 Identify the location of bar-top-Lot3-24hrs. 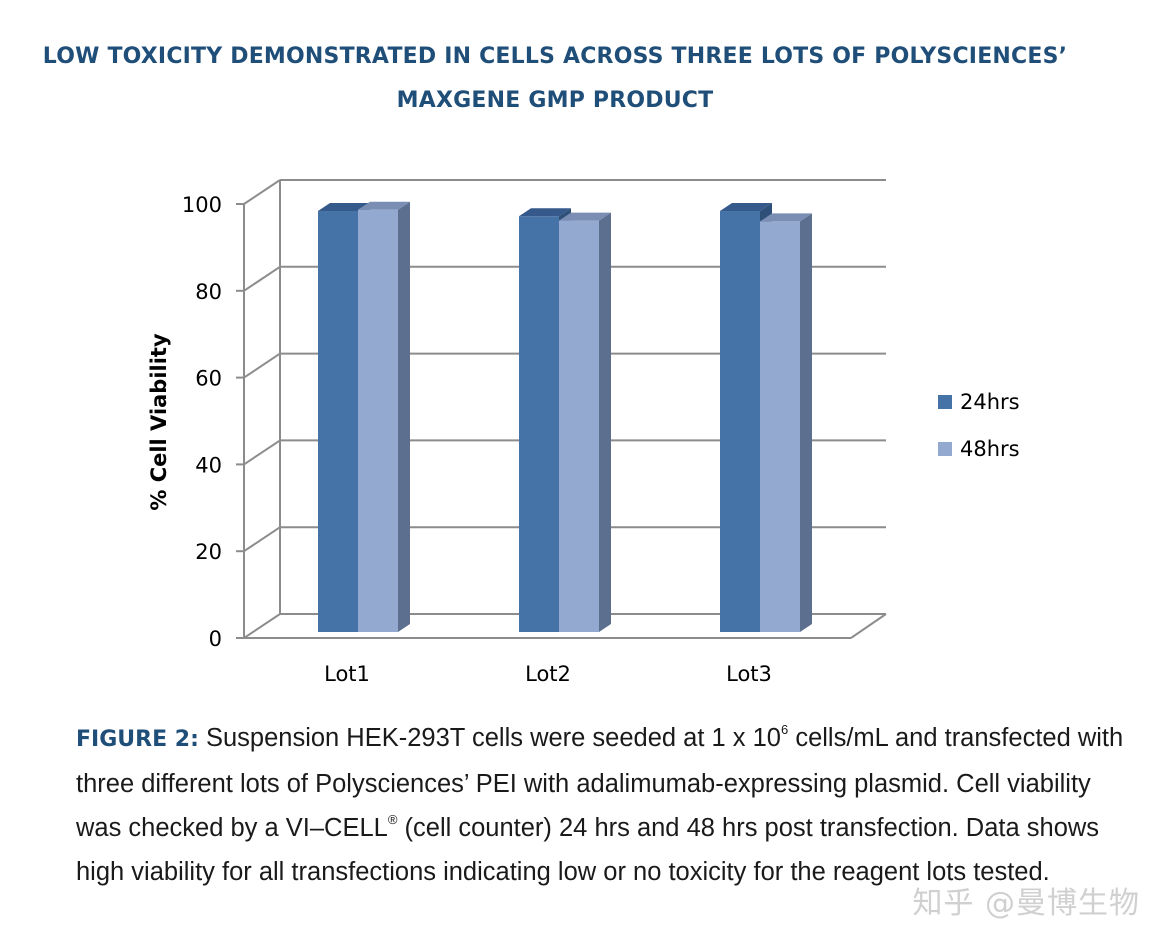
(746, 207).